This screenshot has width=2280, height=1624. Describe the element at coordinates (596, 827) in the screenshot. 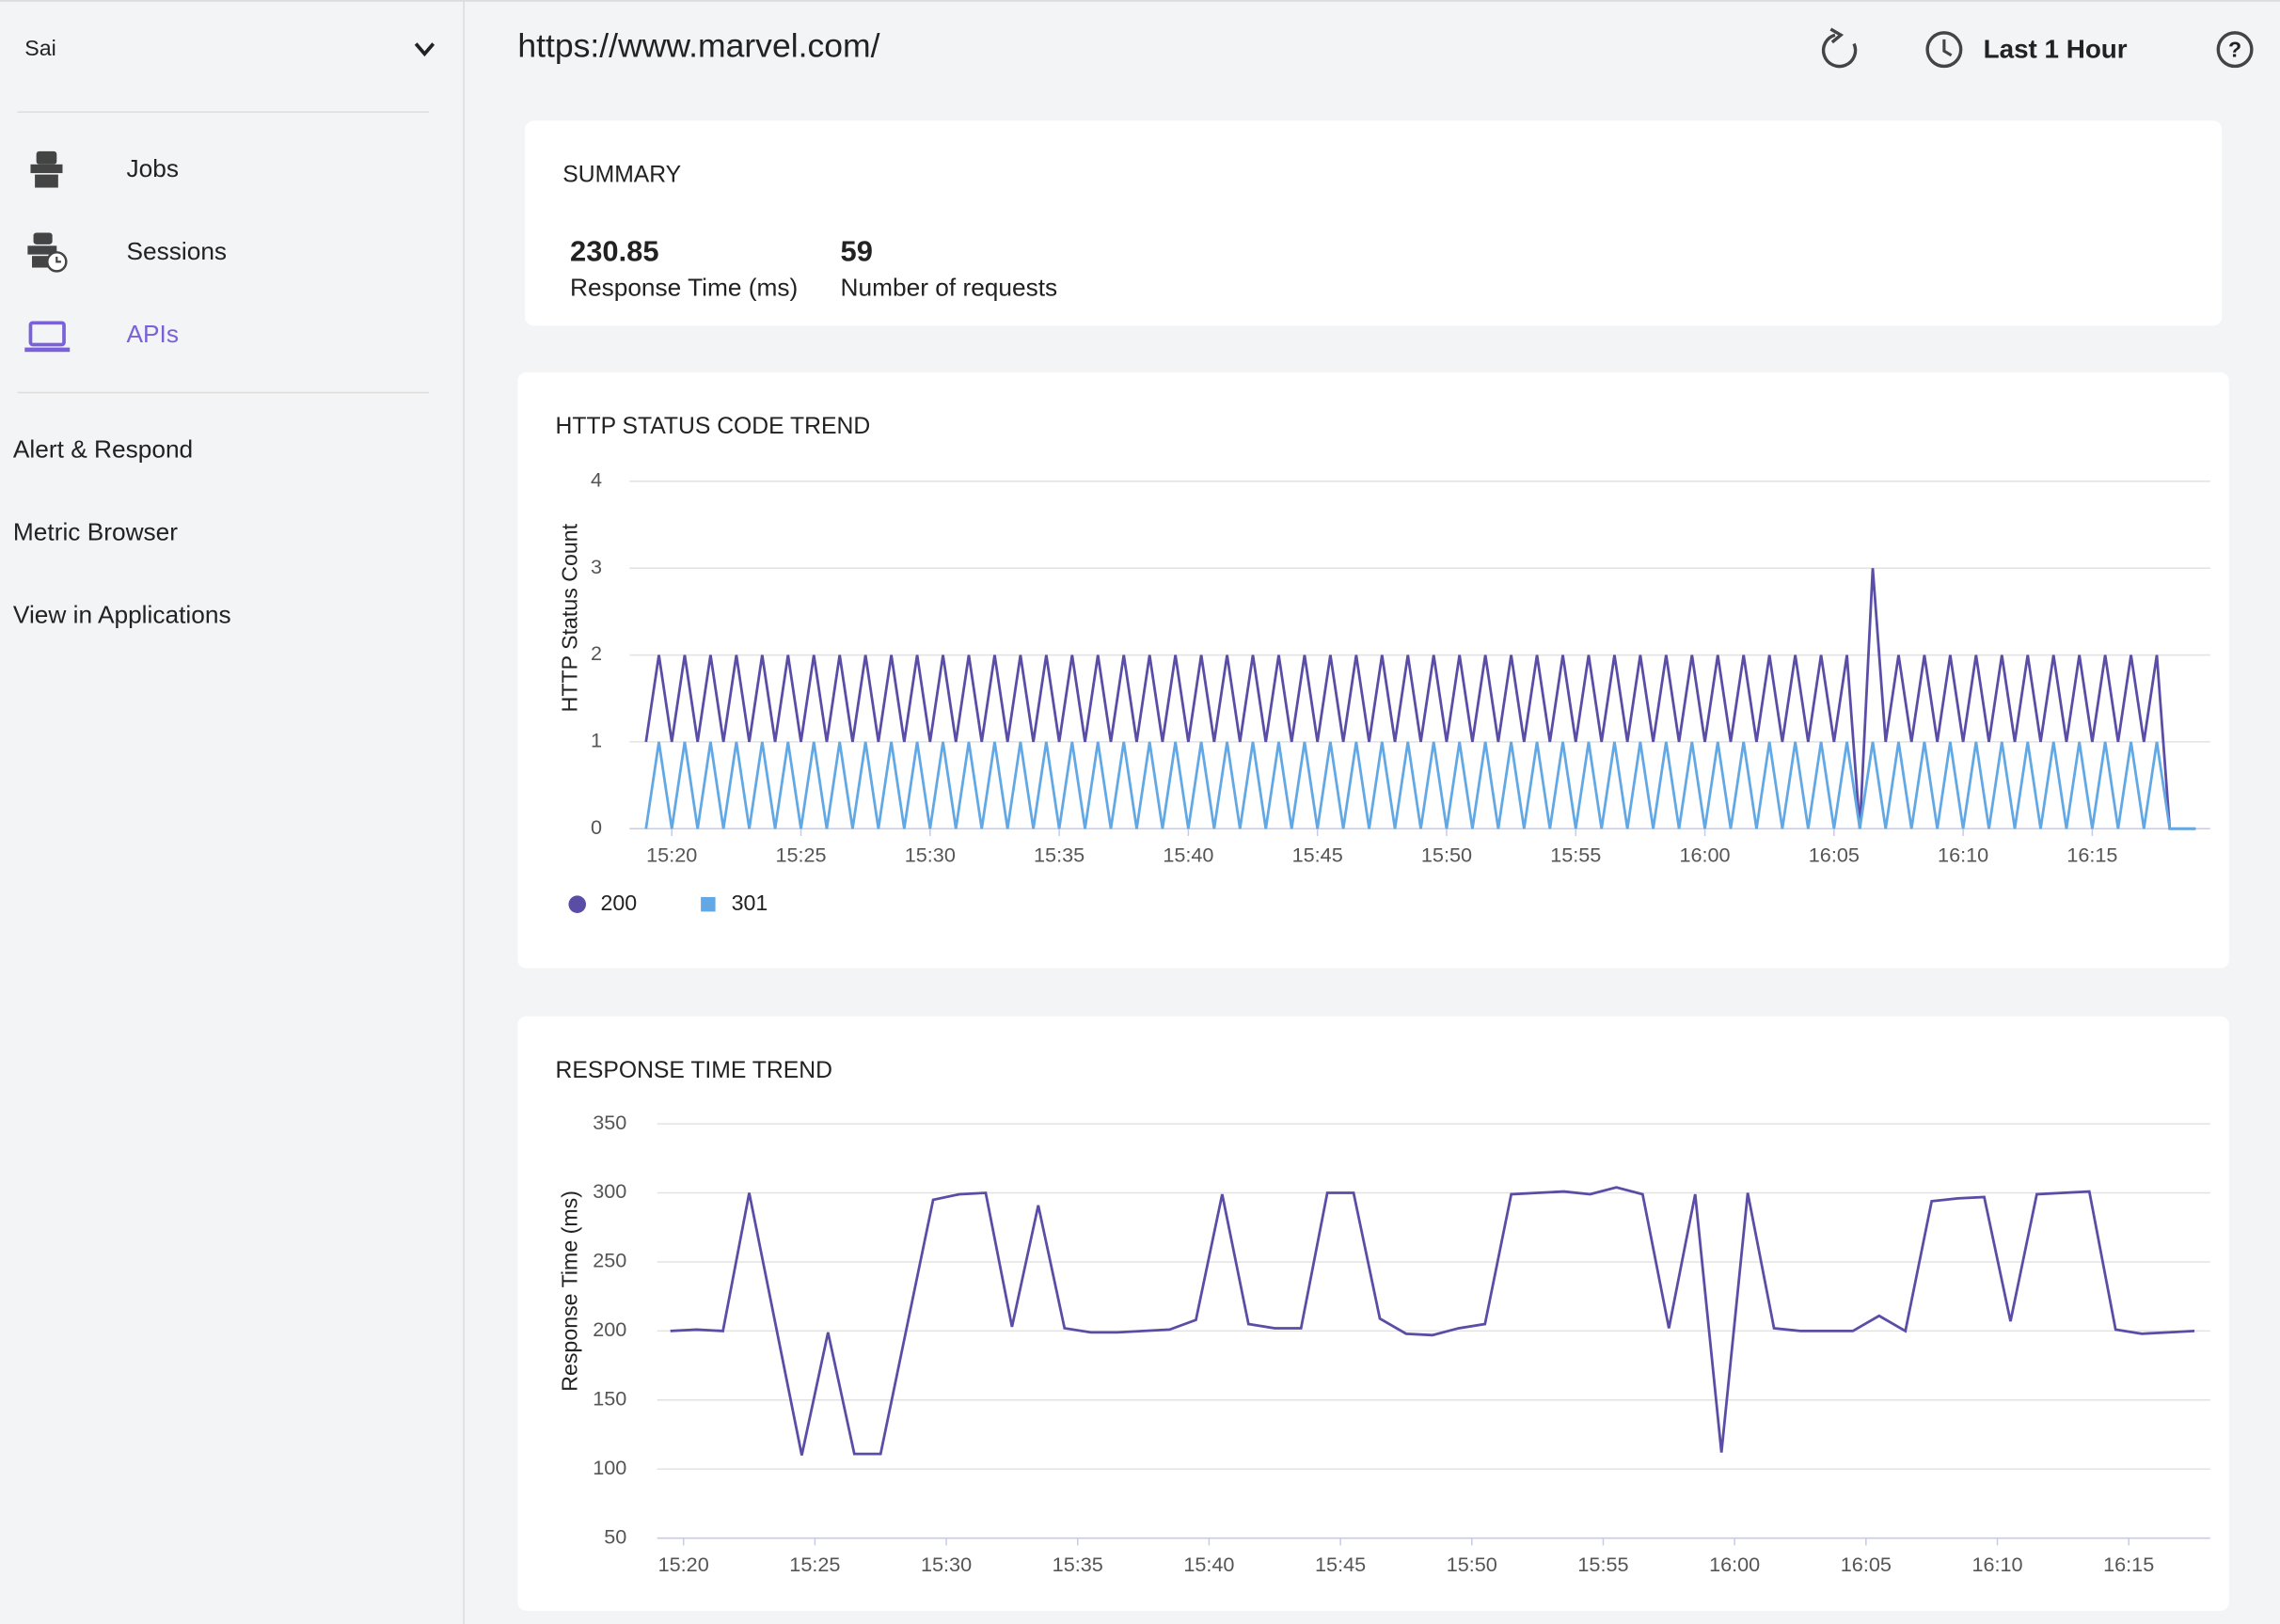

I see `y-tick-label: 0` at that location.